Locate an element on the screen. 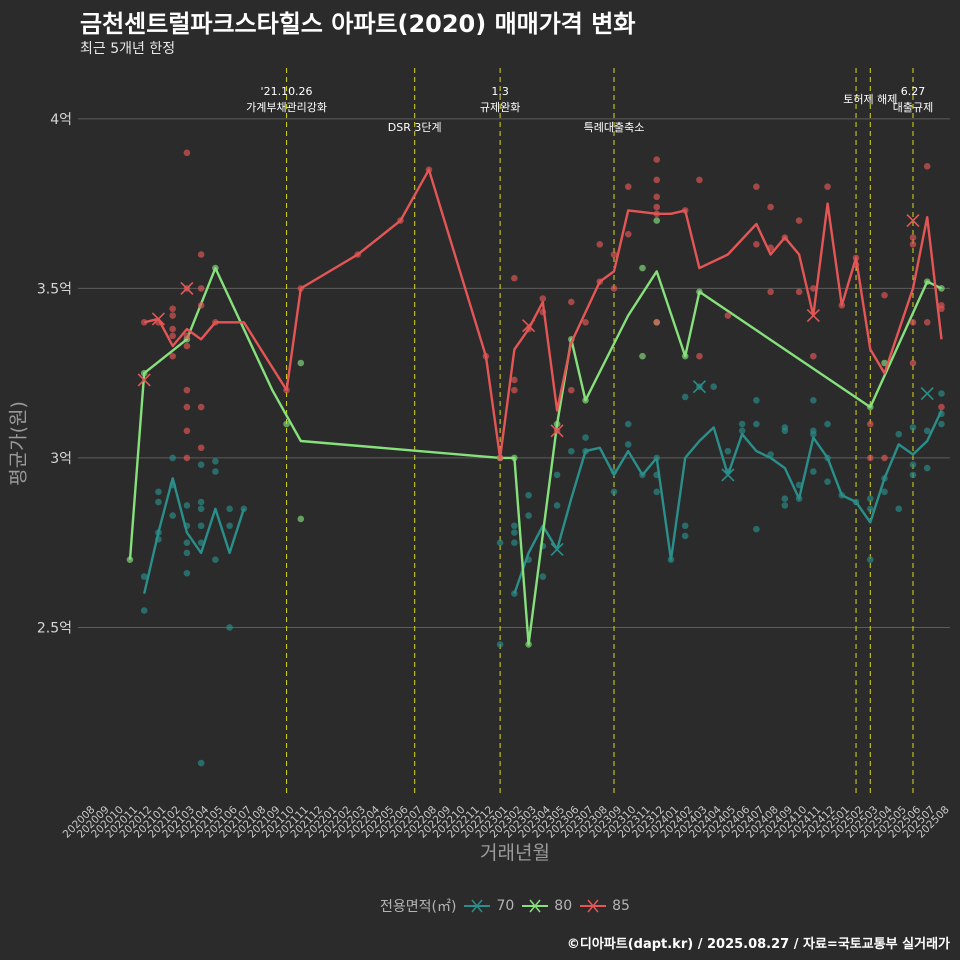 The image size is (960, 960). legend: 전용면적(㎡) 70 80 85 is located at coordinates (509, 906).